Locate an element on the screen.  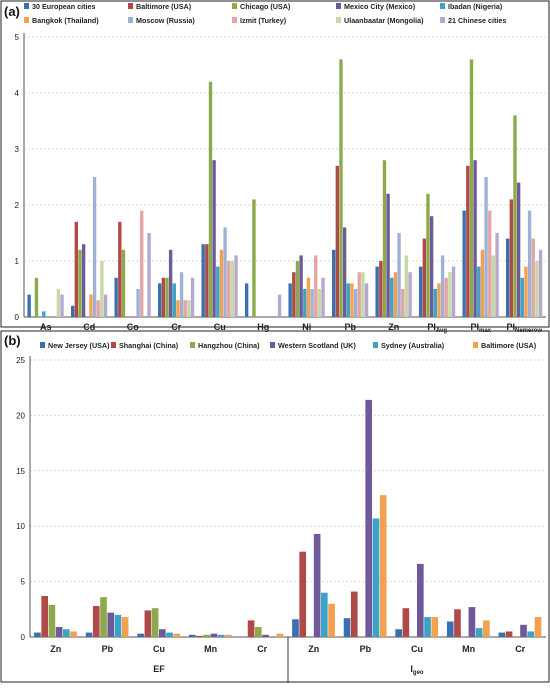
y-tick-label: 25 is located at coordinates (20, 360).